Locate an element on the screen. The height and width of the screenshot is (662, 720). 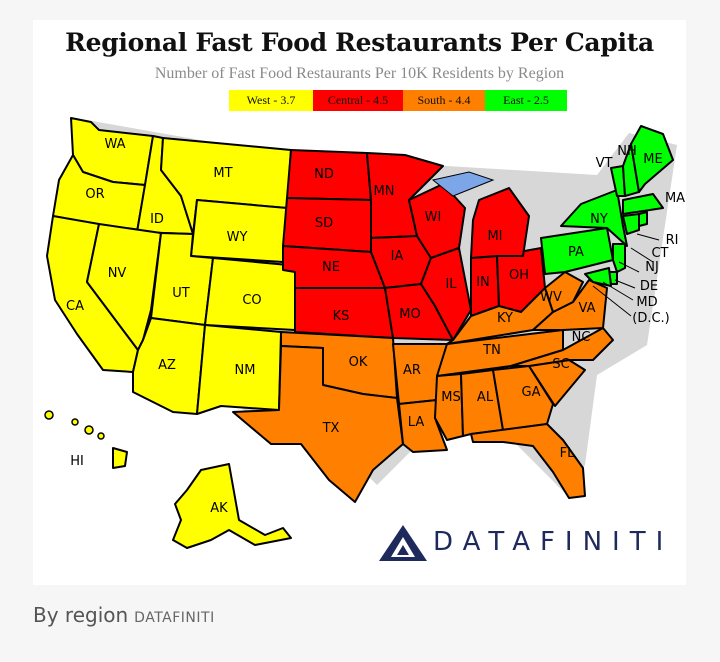
label-va: VA is located at coordinates (587, 308).